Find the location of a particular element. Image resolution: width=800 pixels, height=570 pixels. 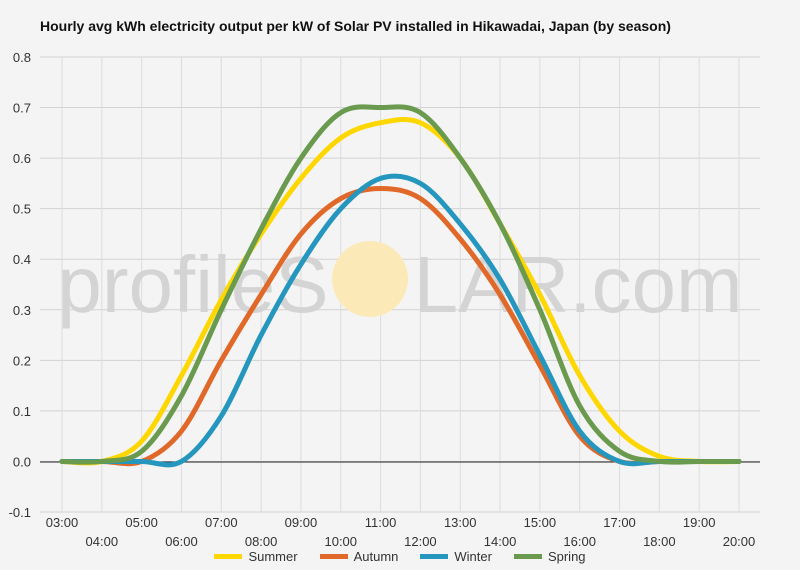

y-tick-label: 0.7 is located at coordinates (22, 108).